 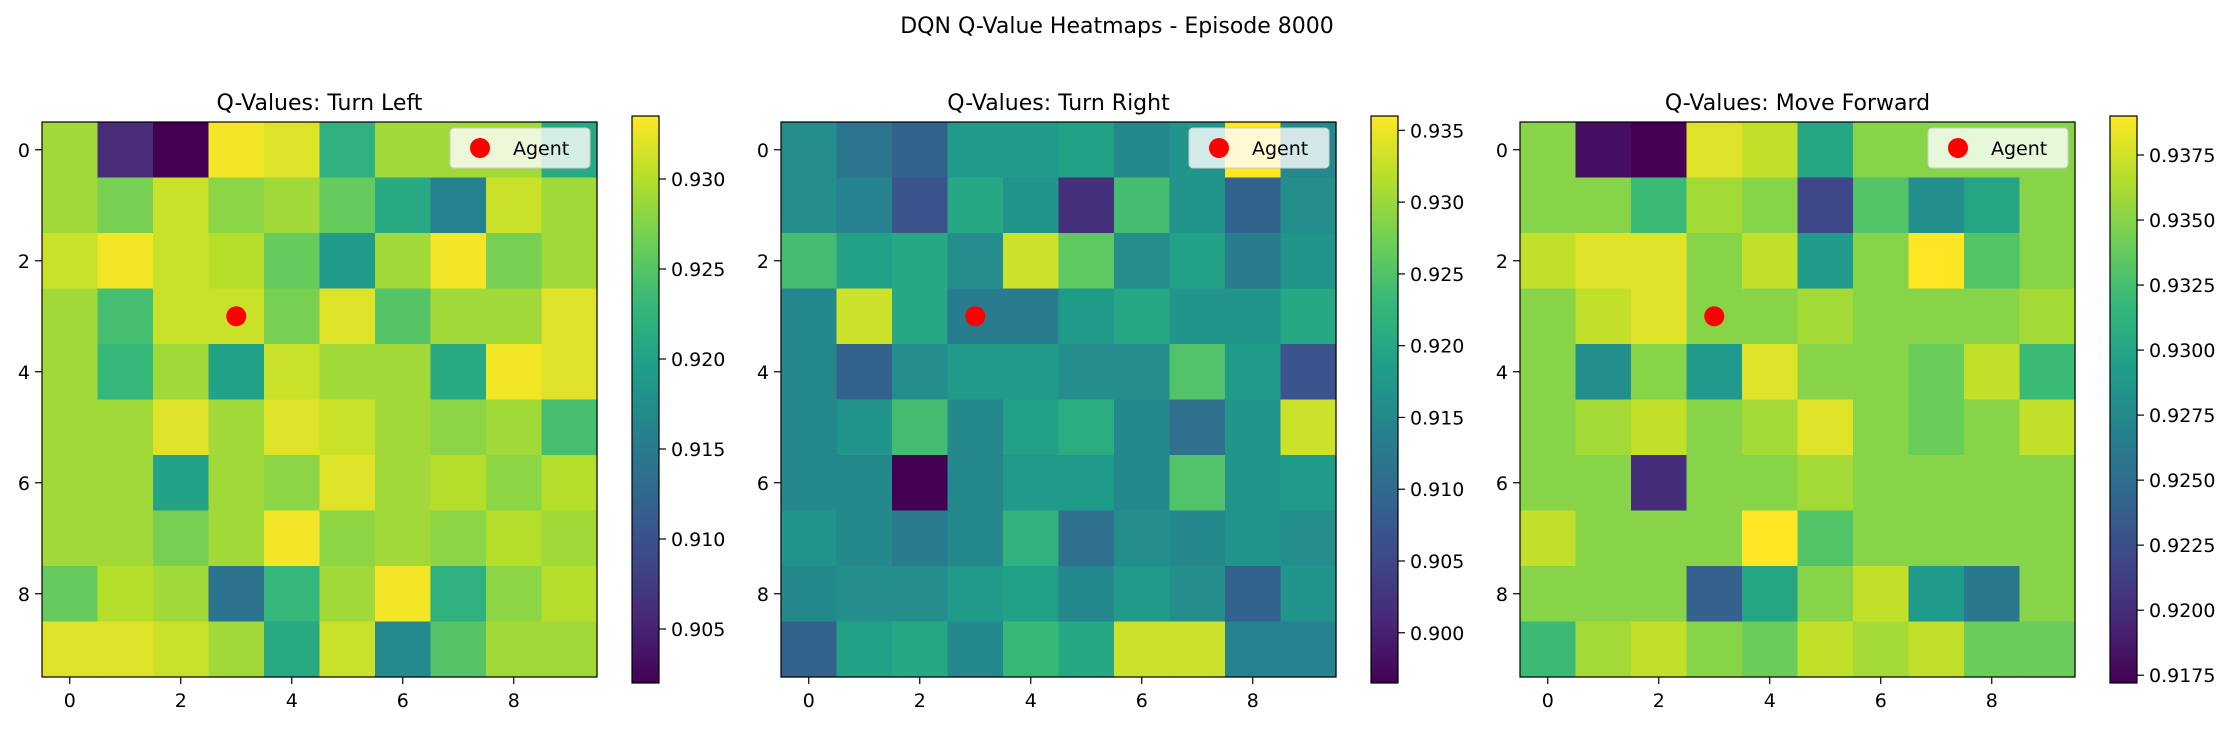 What do you see at coordinates (1058, 103) in the screenshot?
I see `panel-title: Q-Values: Turn Right` at bounding box center [1058, 103].